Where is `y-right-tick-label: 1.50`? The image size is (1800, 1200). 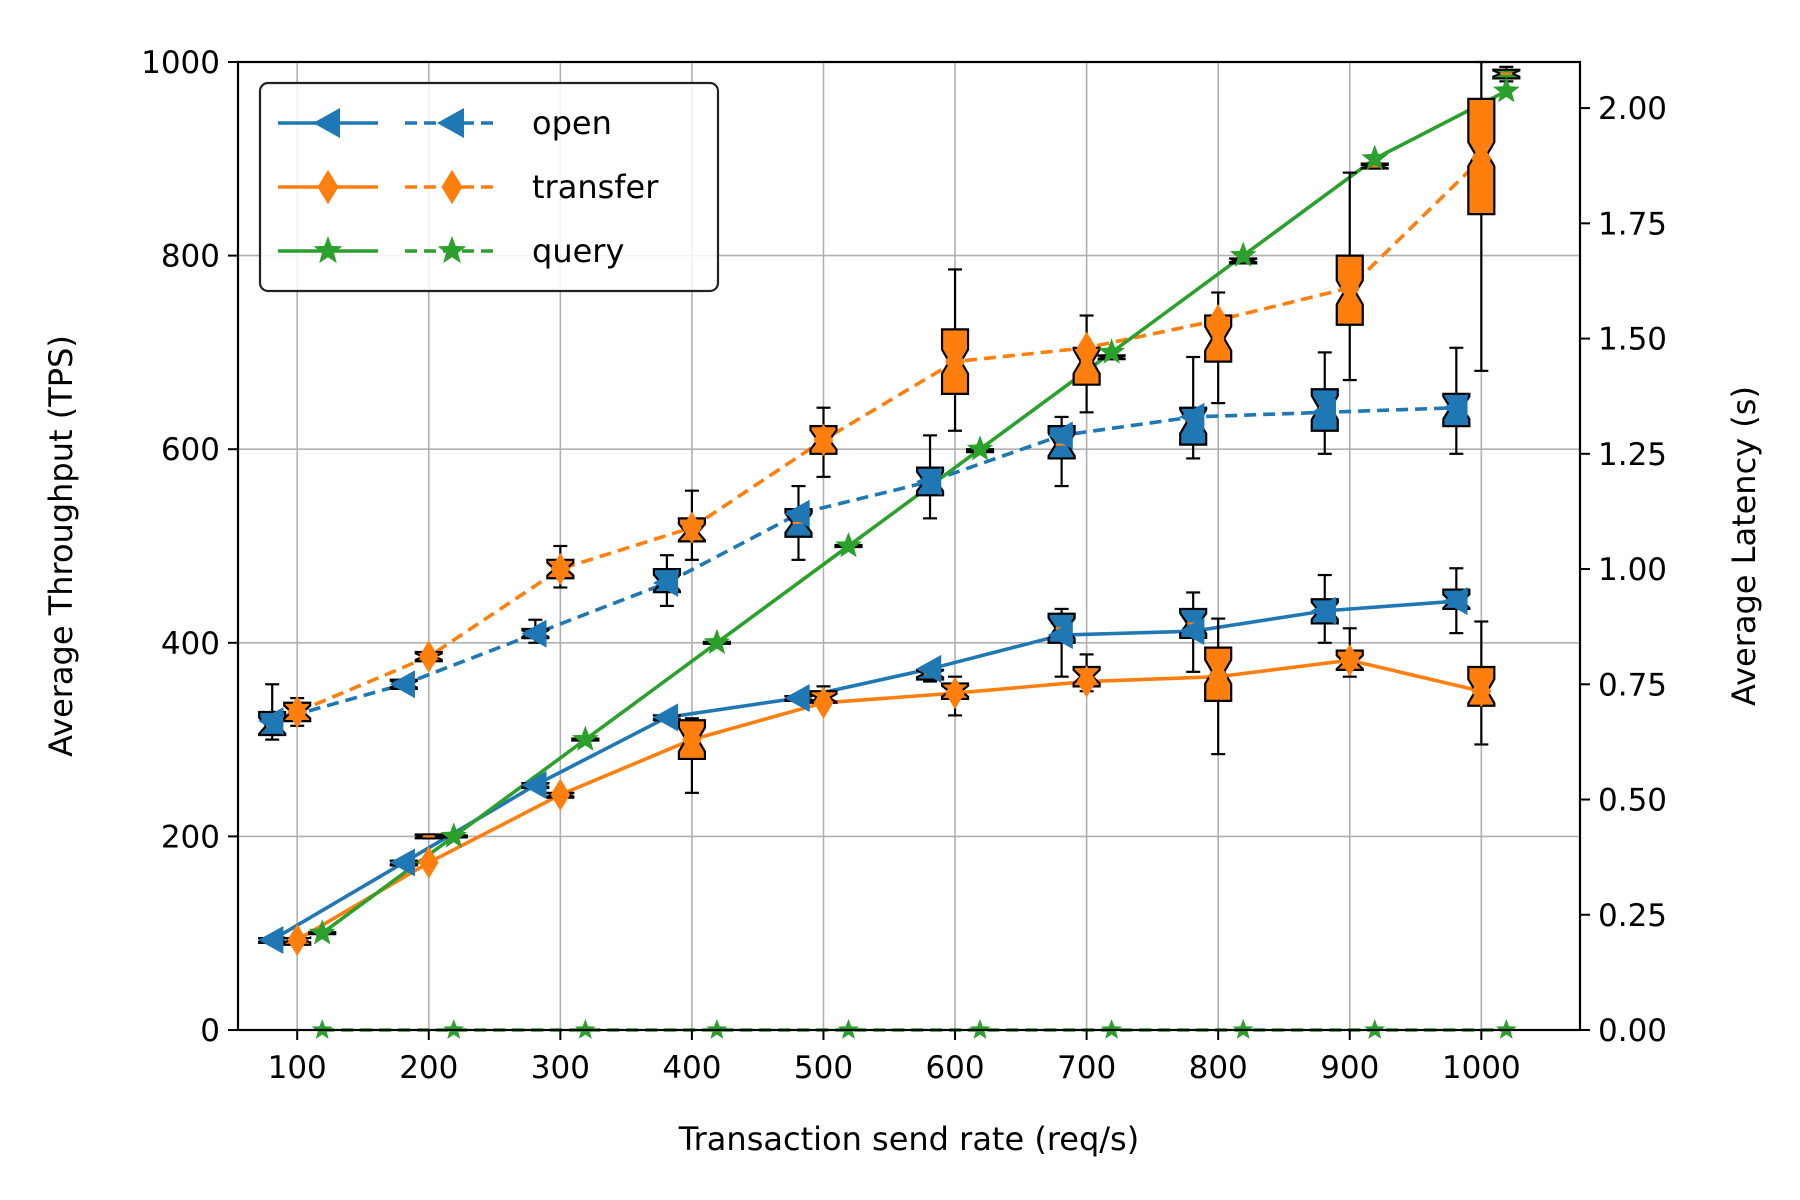
y-right-tick-label: 1.50 is located at coordinates (1632, 340).